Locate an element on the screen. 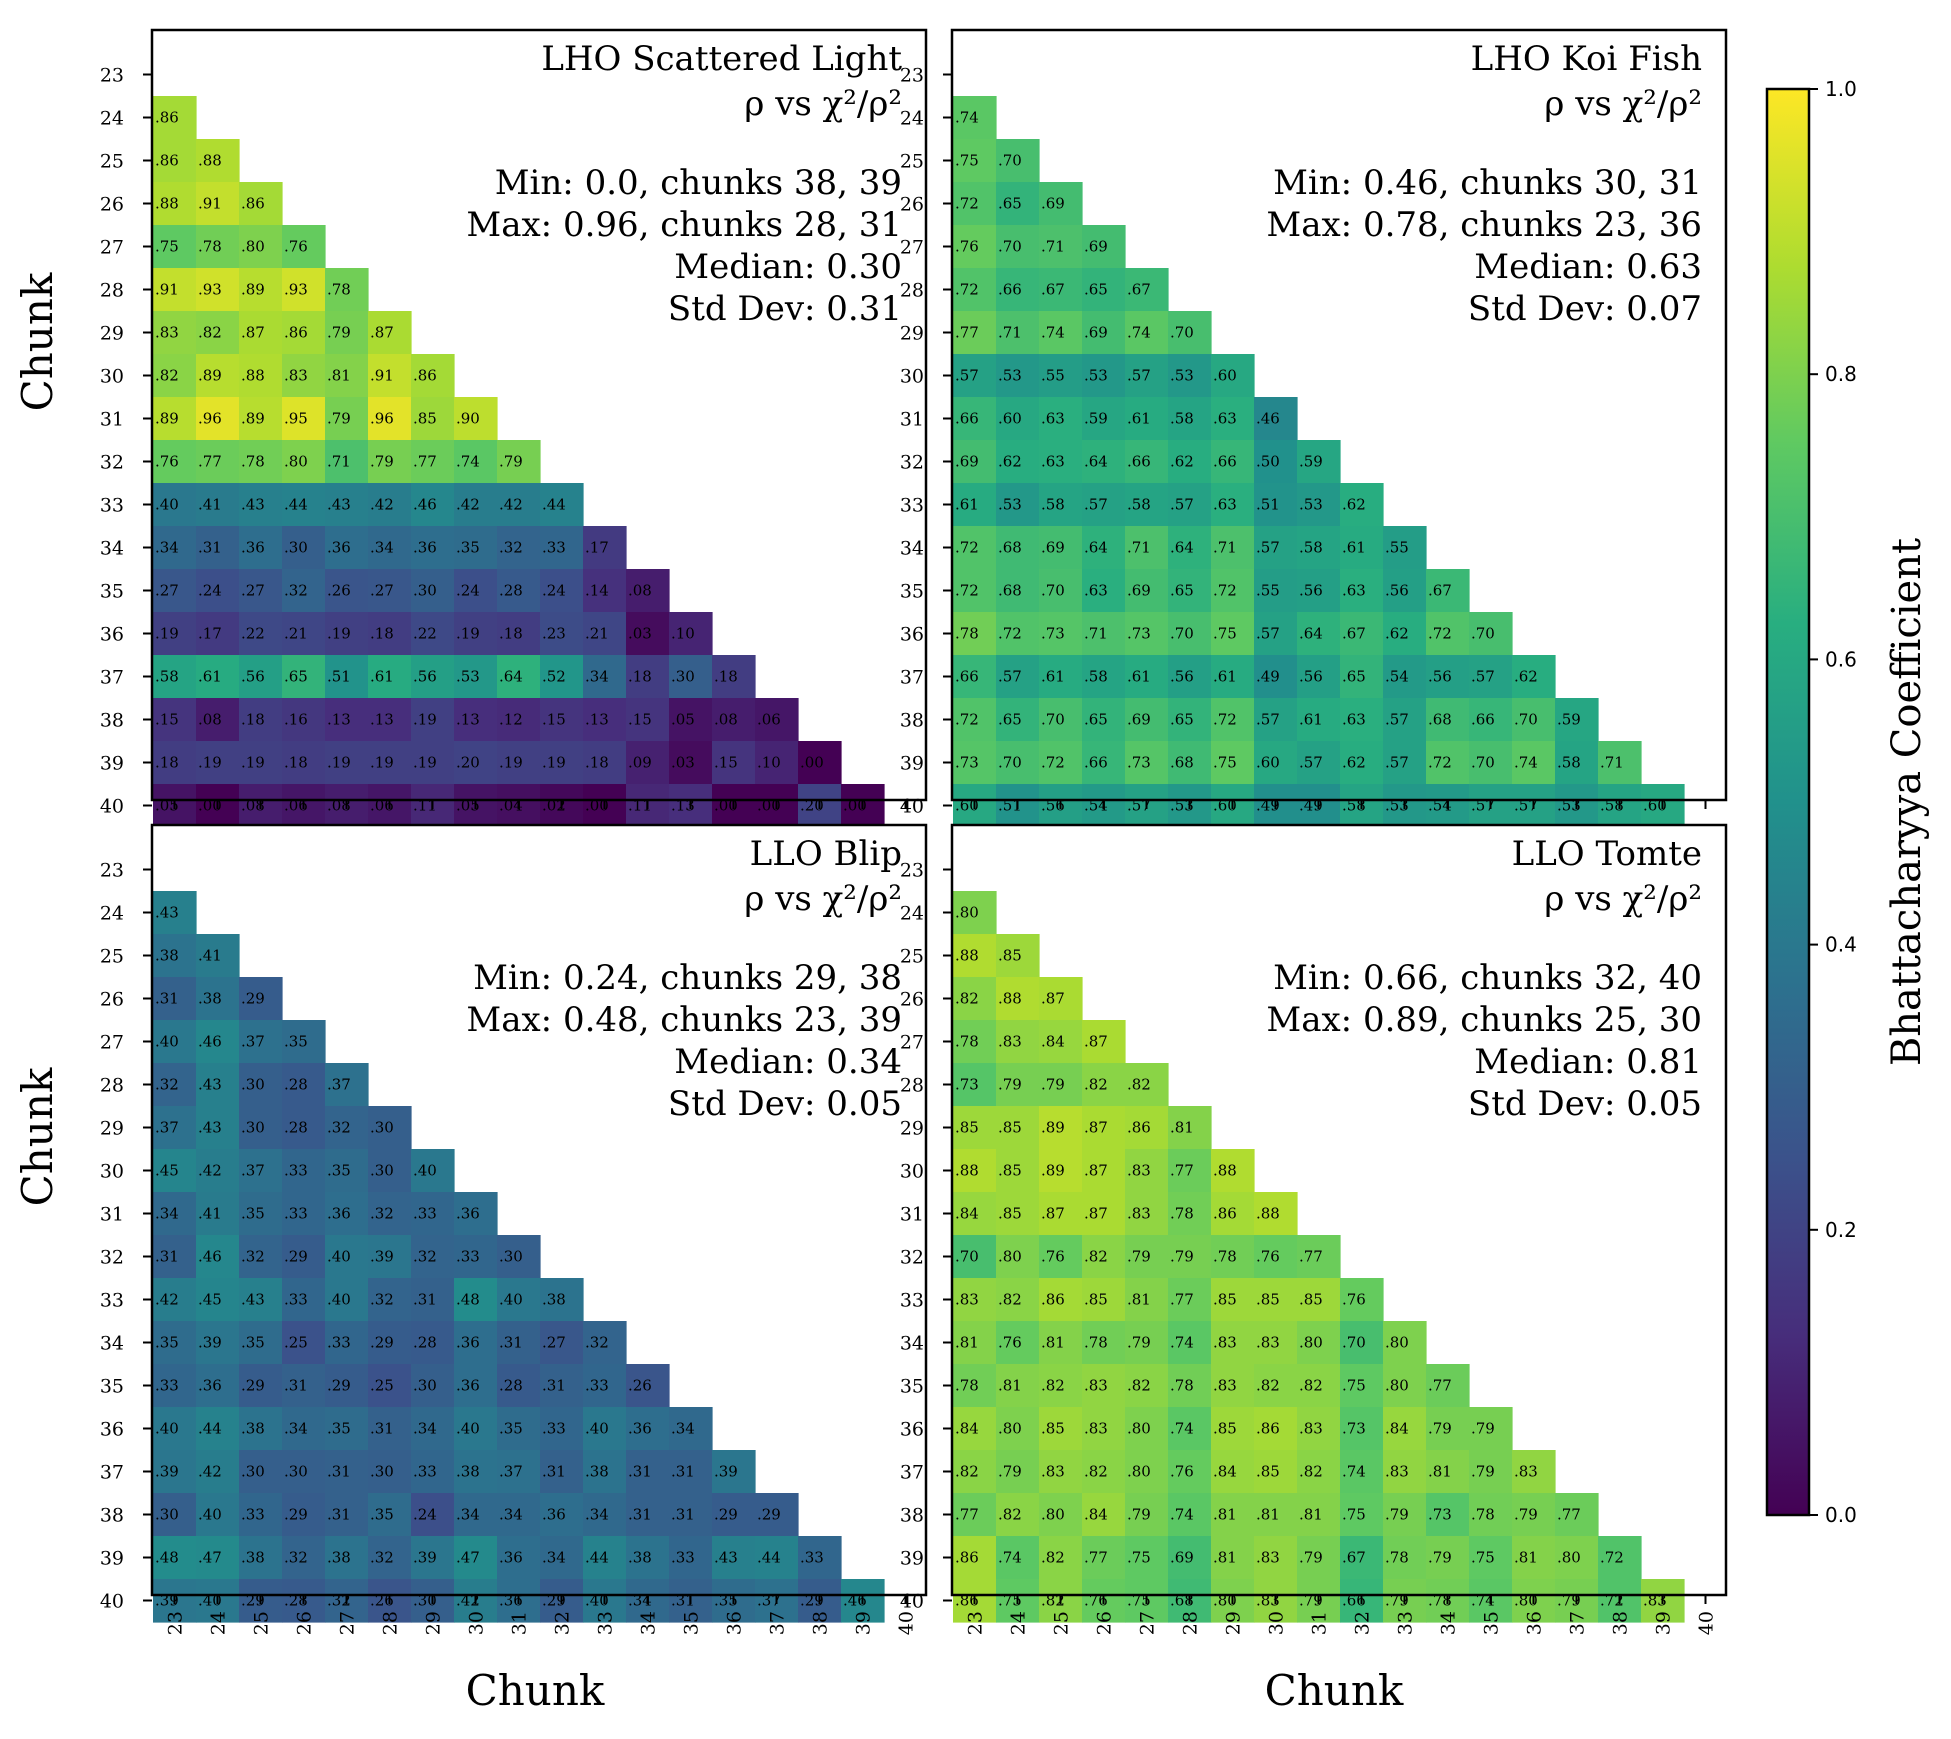 The width and height of the screenshot is (1951, 1739). y-tick-label: 36 is located at coordinates (912, 635).